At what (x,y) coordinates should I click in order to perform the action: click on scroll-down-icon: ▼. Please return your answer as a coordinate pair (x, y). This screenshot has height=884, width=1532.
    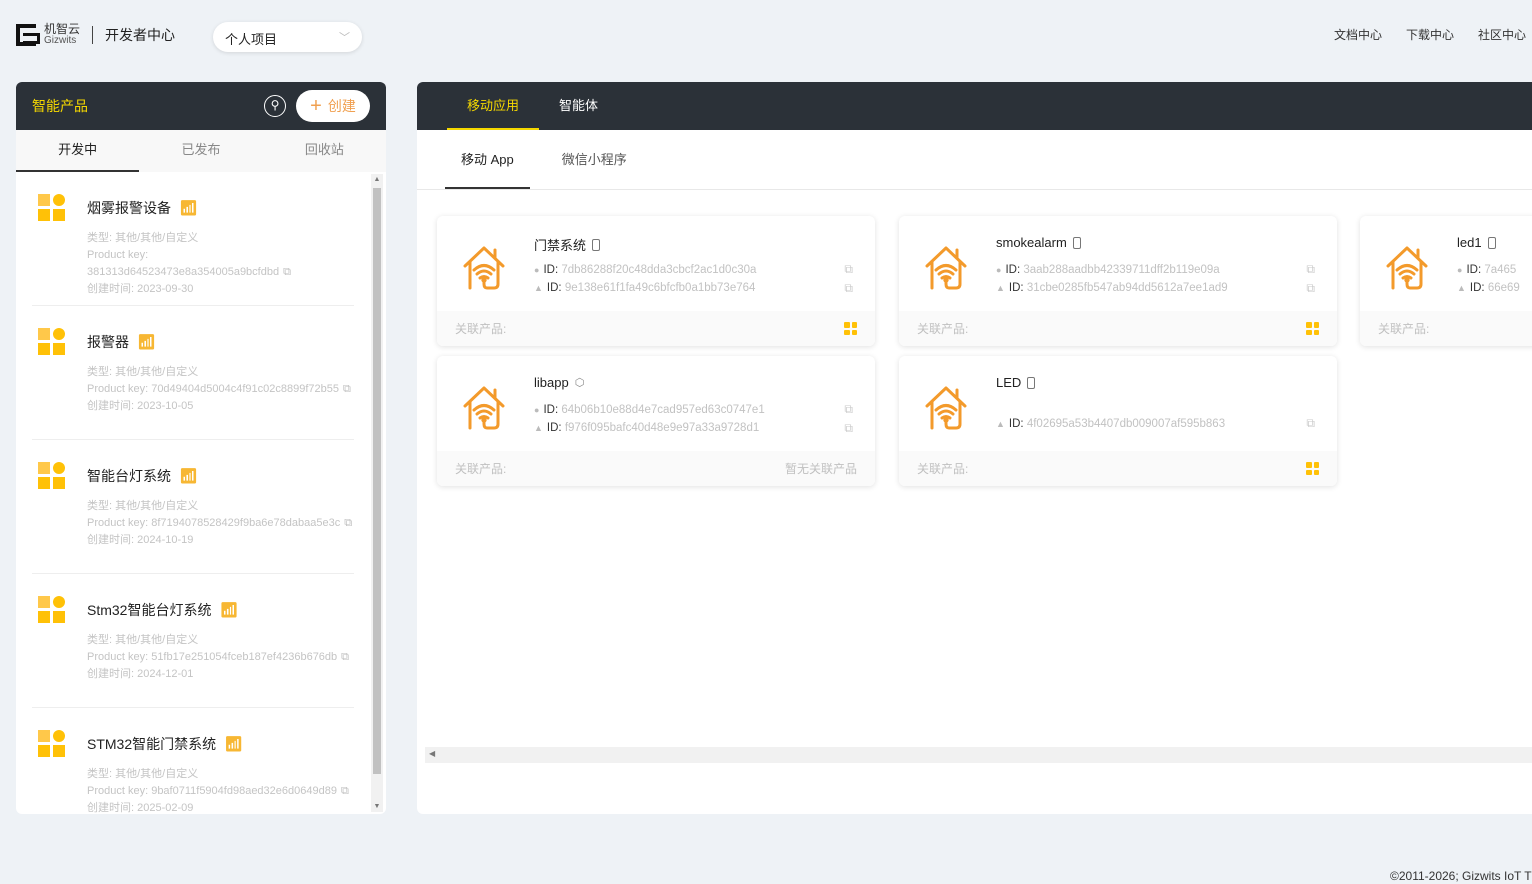
    Looking at the image, I should click on (377, 806).